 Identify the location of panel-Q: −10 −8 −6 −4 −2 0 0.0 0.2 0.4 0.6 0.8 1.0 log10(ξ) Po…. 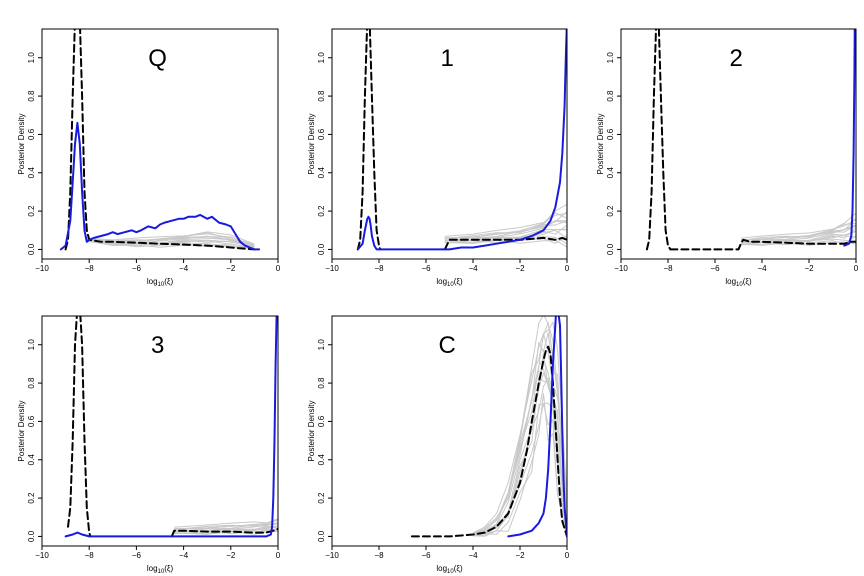
(149, 158).